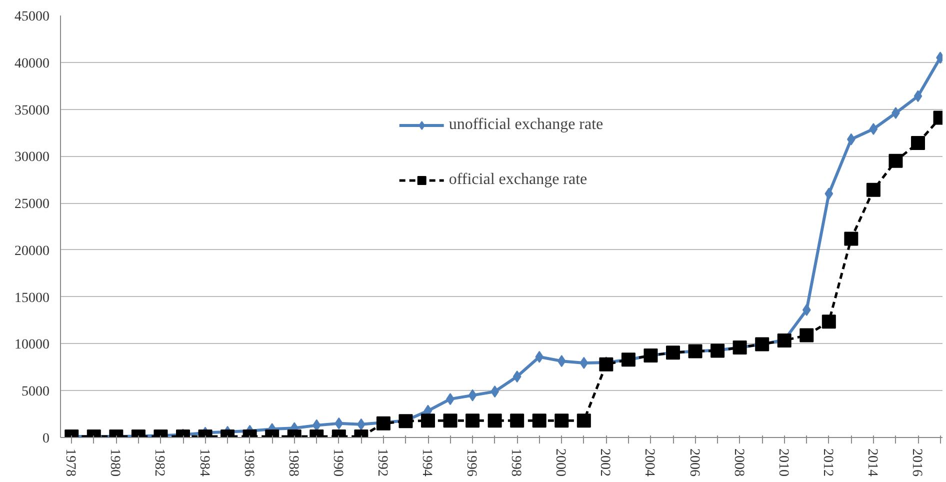 This screenshot has width=946, height=482. What do you see at coordinates (827, 462) in the screenshot?
I see `x-tick-label: 2012` at bounding box center [827, 462].